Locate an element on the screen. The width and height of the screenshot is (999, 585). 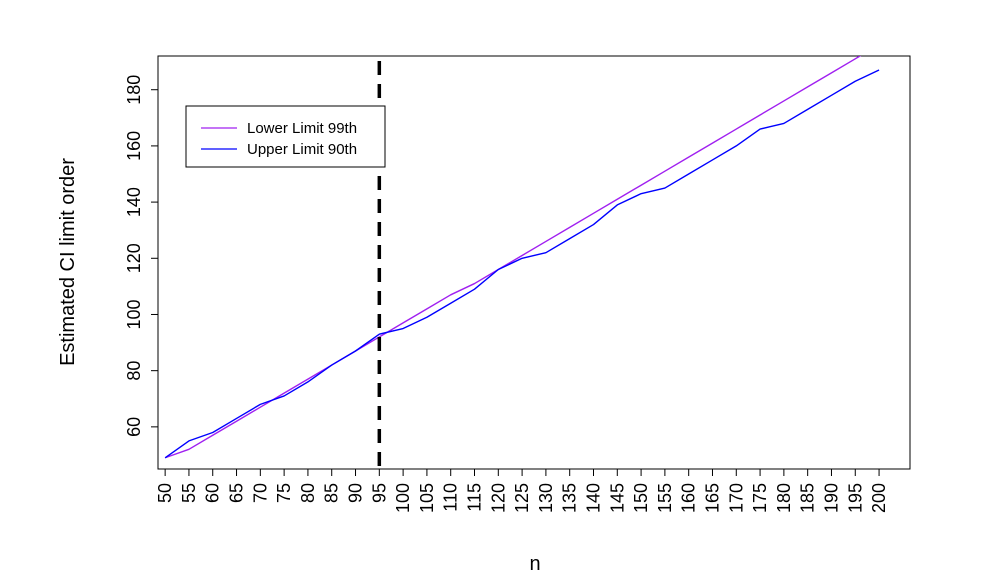
y-tick-label: 100 is located at coordinates (134, 314).